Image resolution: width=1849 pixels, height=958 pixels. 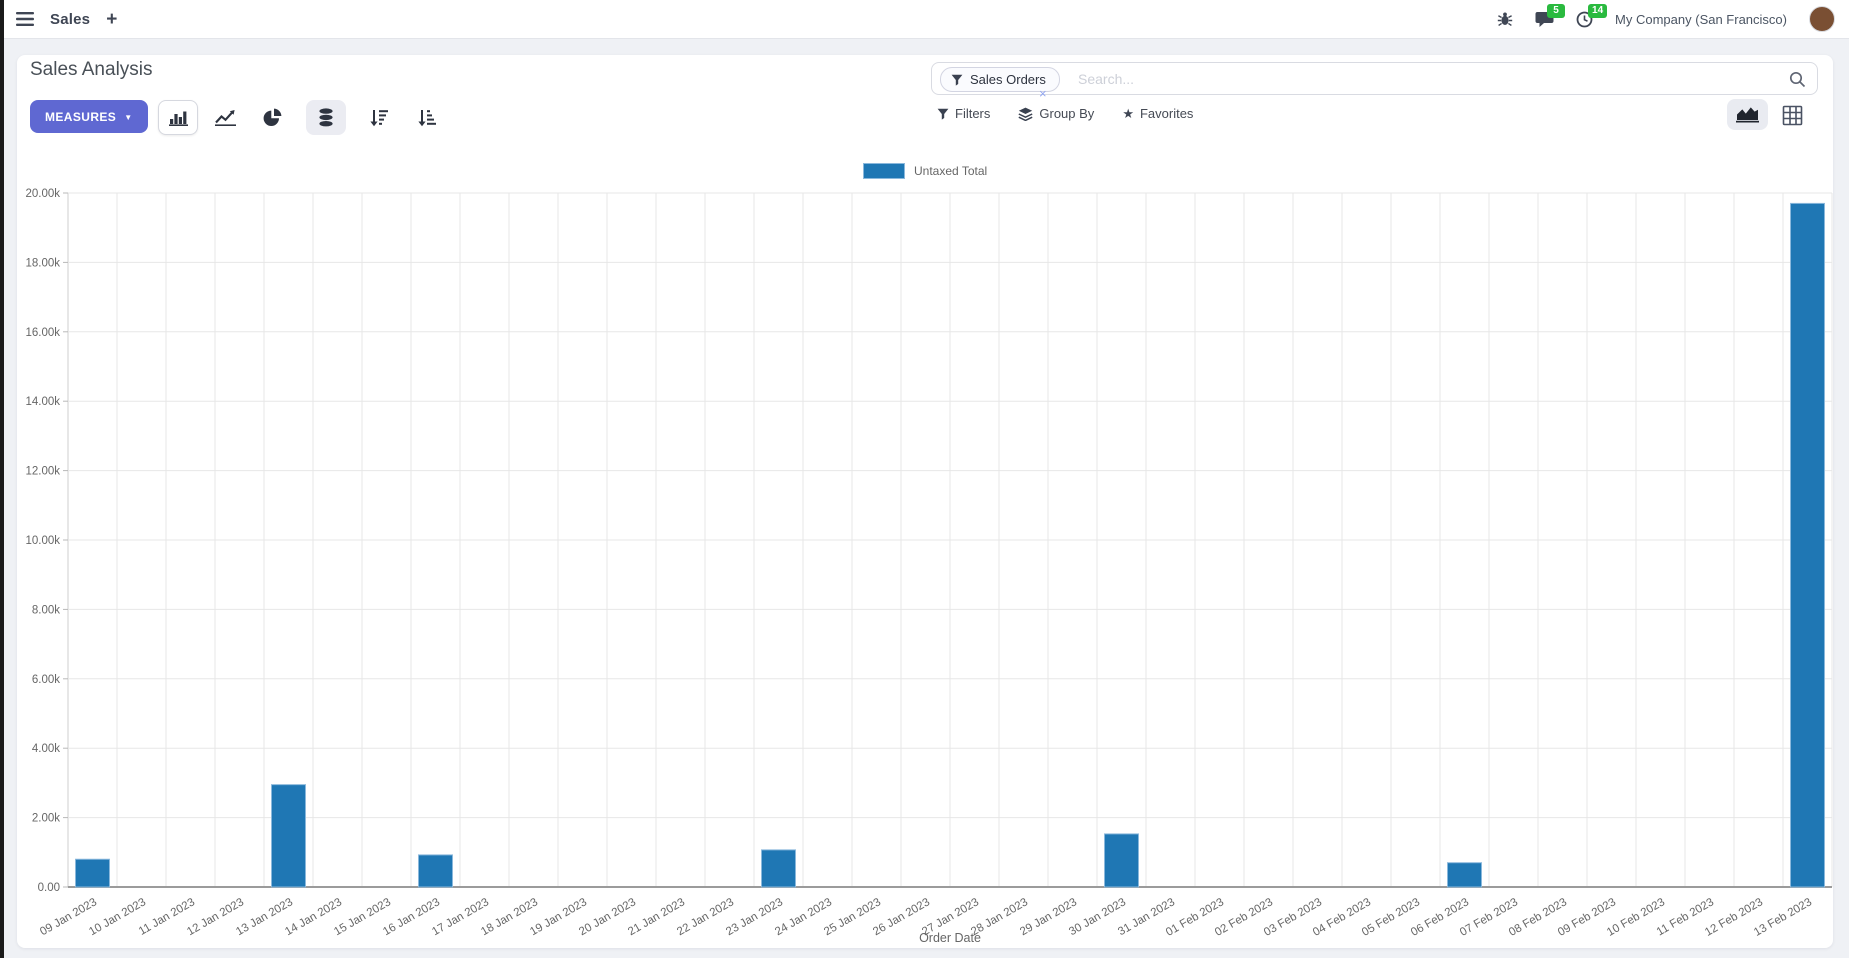 I want to click on chart-legend: Untaxed Total, so click(x=925, y=171).